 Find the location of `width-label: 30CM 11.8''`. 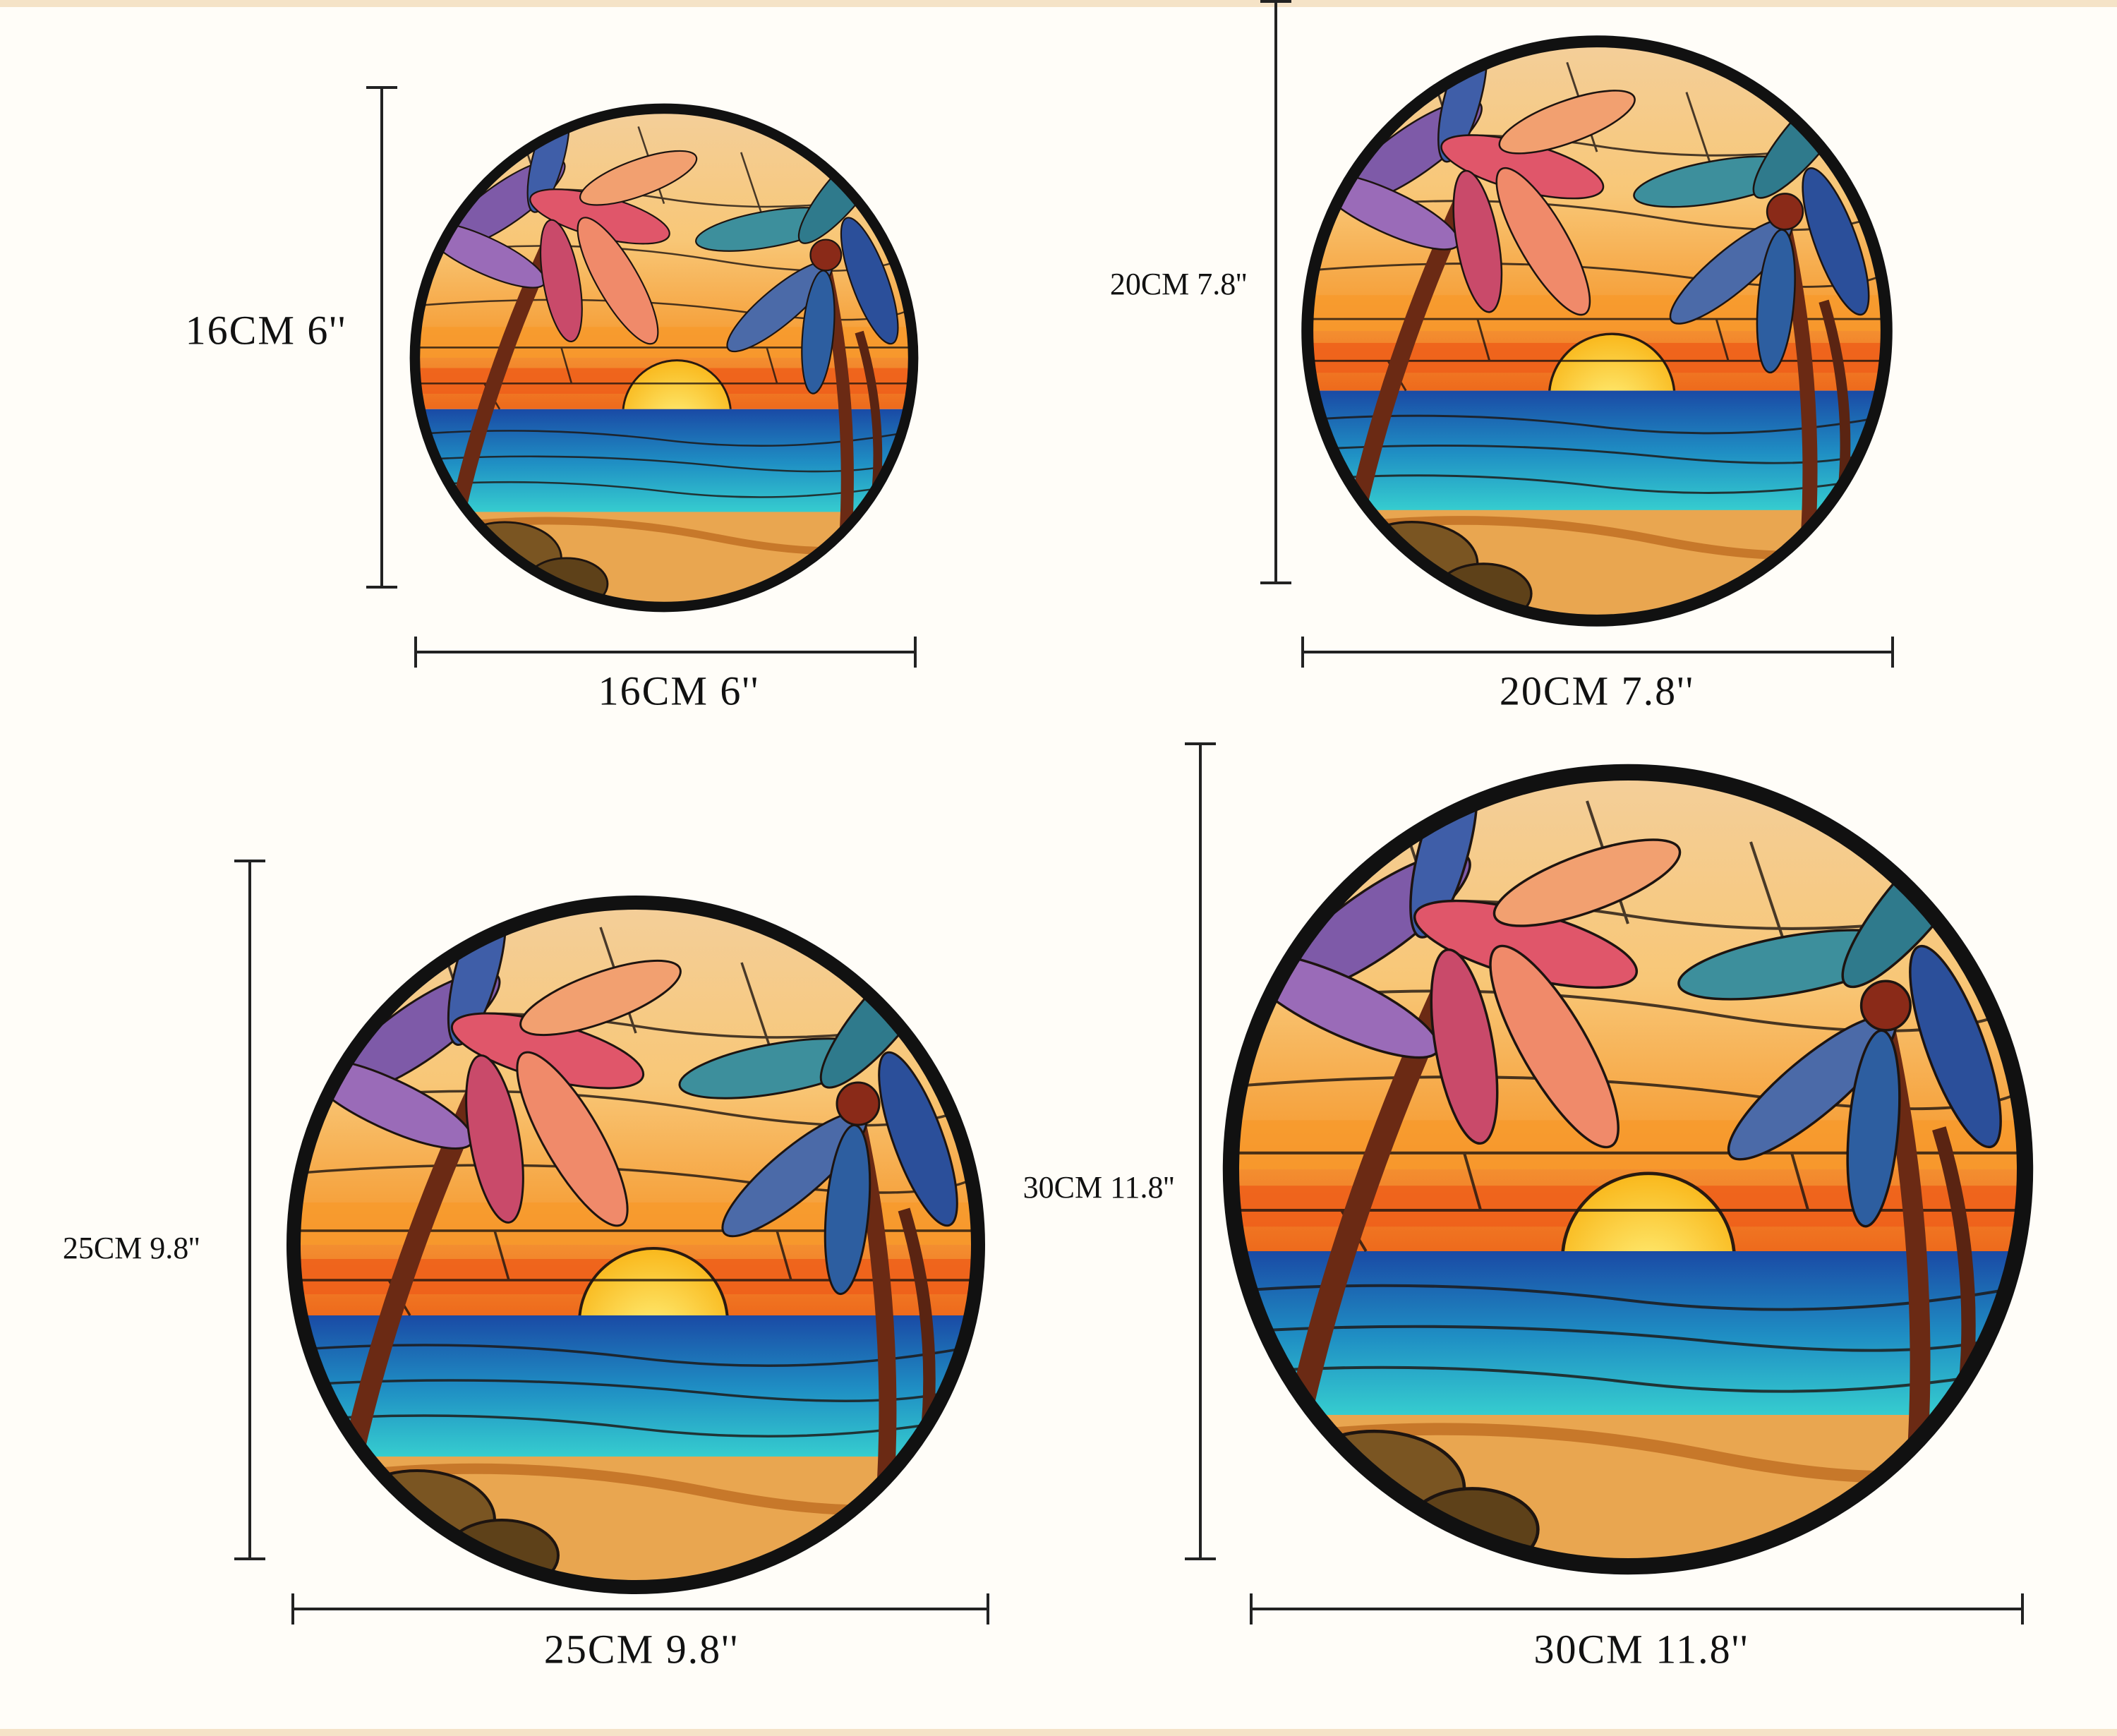

width-label: 30CM 11.8'' is located at coordinates (1641, 1649).